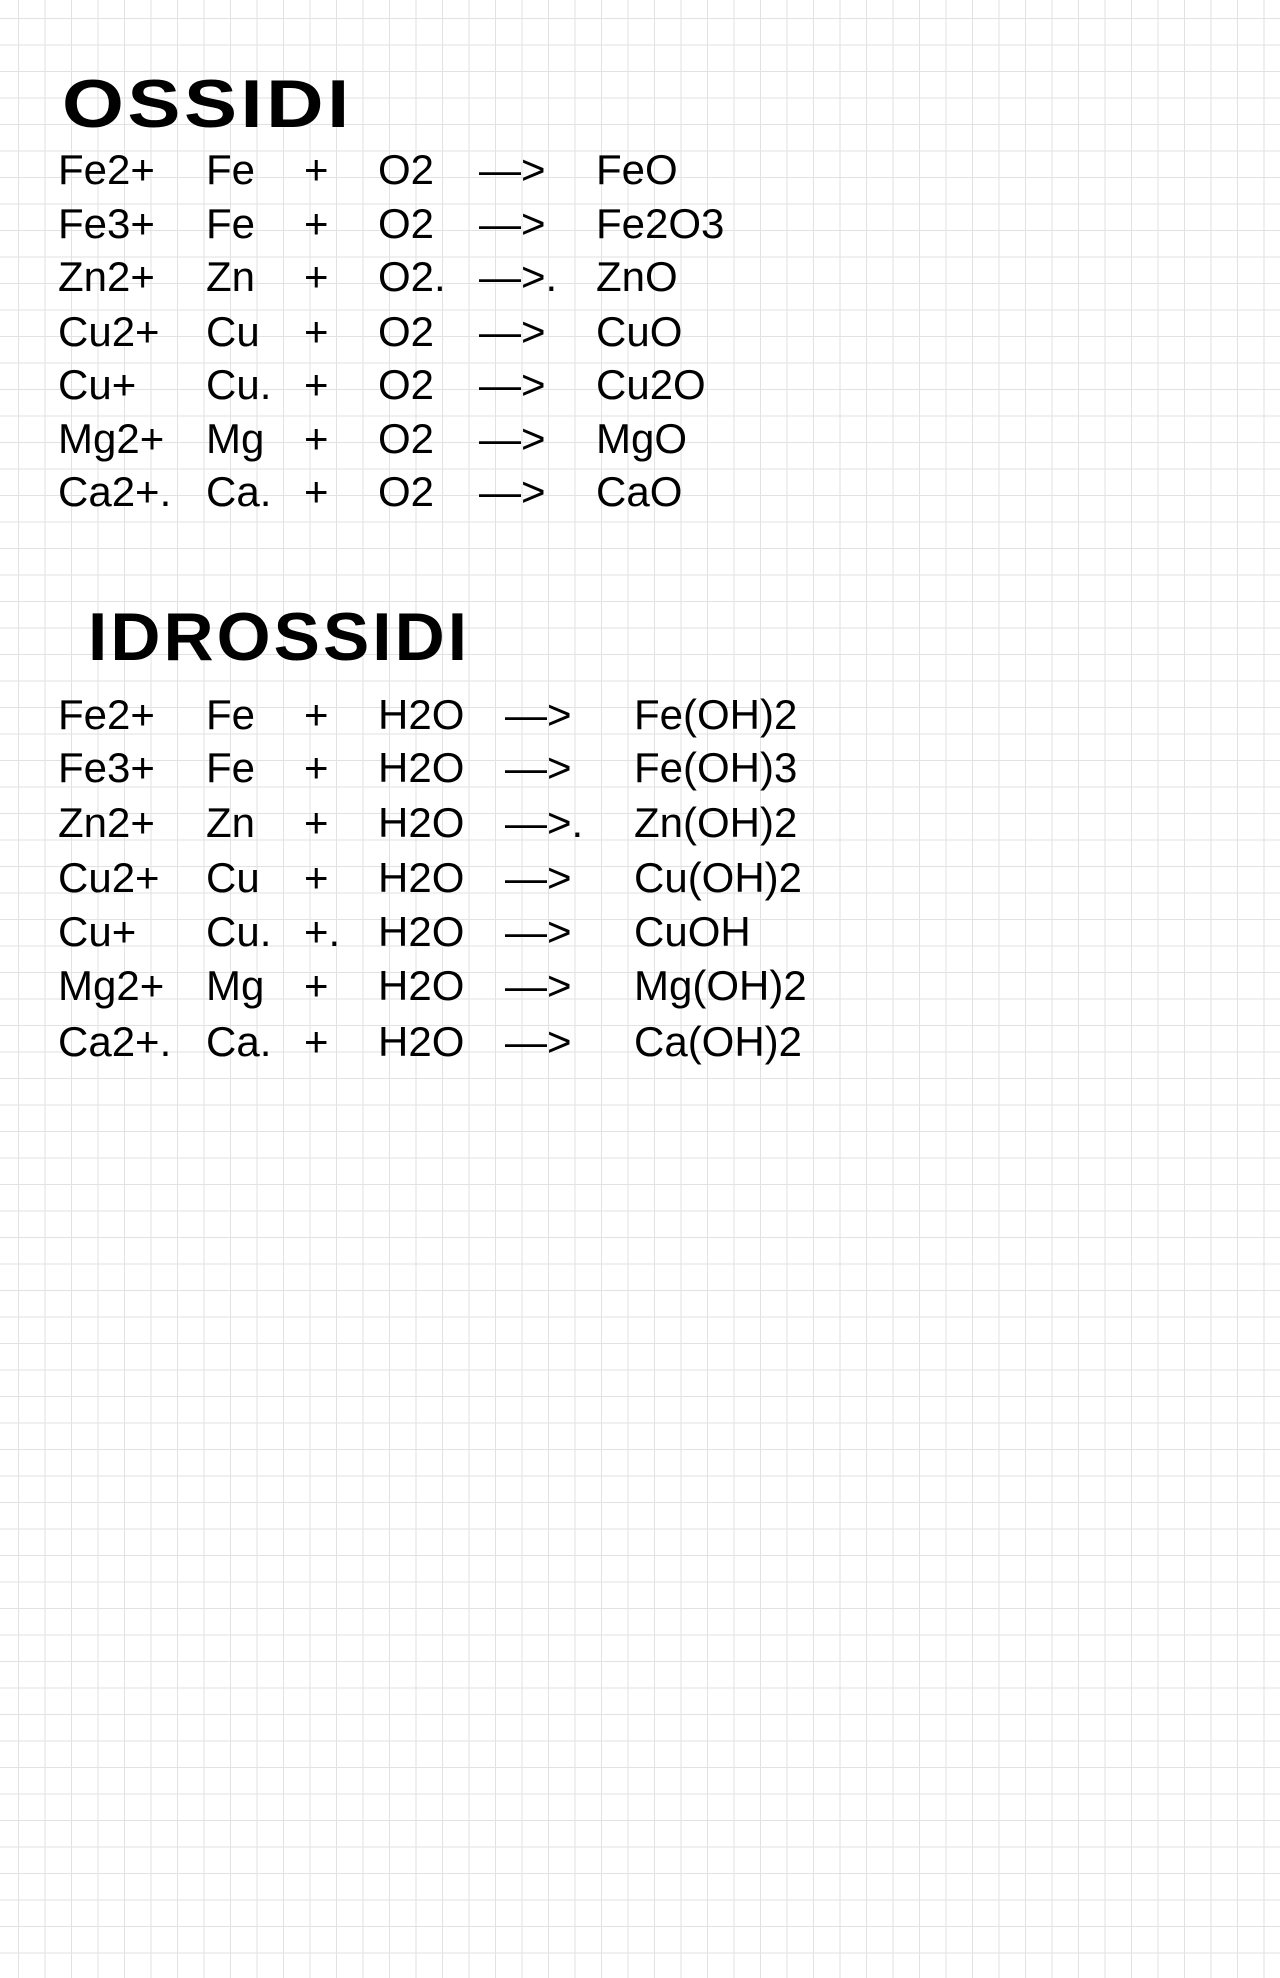  Describe the element at coordinates (207, 104) in the screenshot. I see `ossidi-title: OSSIDI` at that location.